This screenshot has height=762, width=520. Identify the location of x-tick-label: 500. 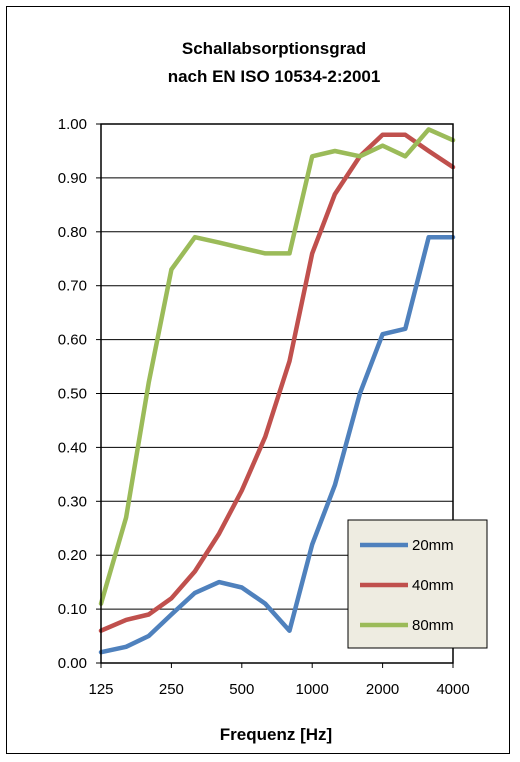
(241, 689).